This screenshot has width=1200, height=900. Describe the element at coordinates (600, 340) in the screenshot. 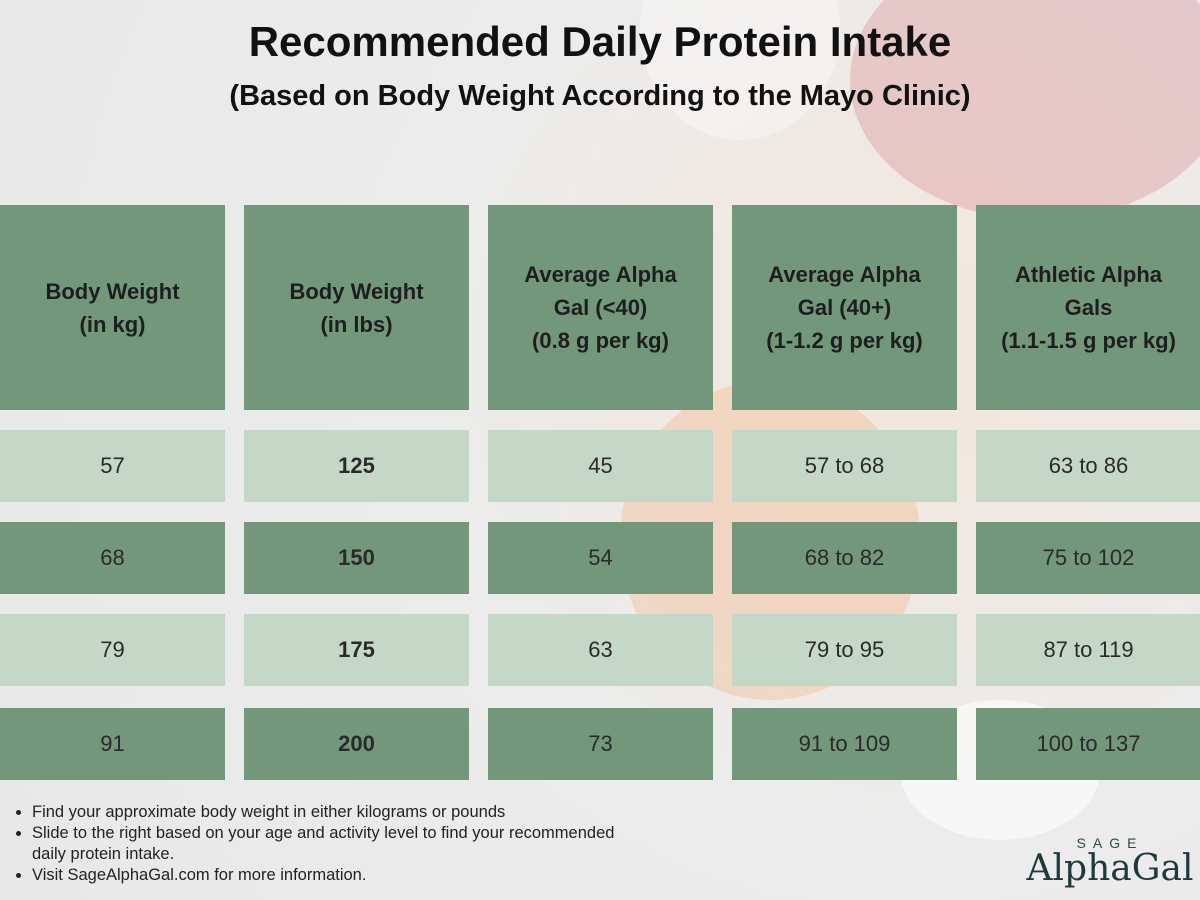

I see `header-line: (0.8 g per kg)` at that location.